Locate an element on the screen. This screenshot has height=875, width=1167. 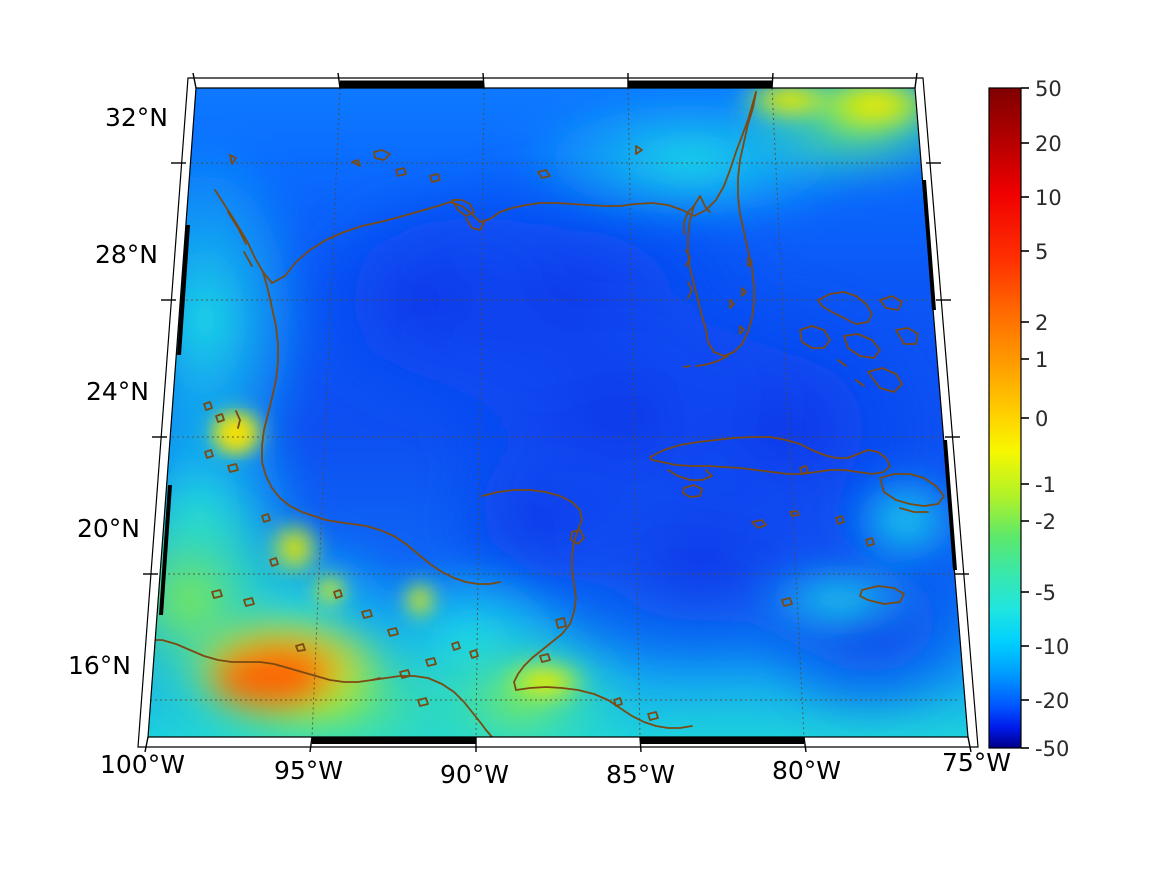
lat-label-4: 16°N is located at coordinates (100, 665).